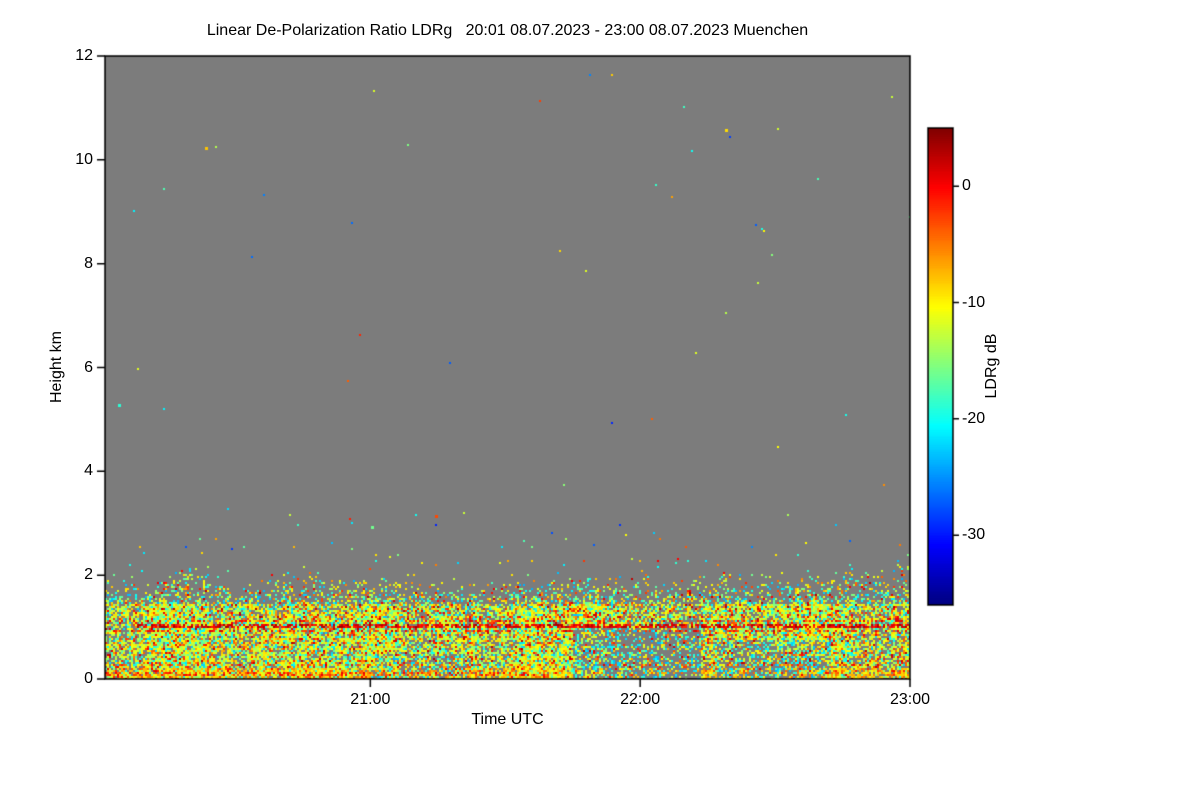 The height and width of the screenshot is (800, 1200). I want to click on colorbar-tick-label: 0, so click(966, 186).